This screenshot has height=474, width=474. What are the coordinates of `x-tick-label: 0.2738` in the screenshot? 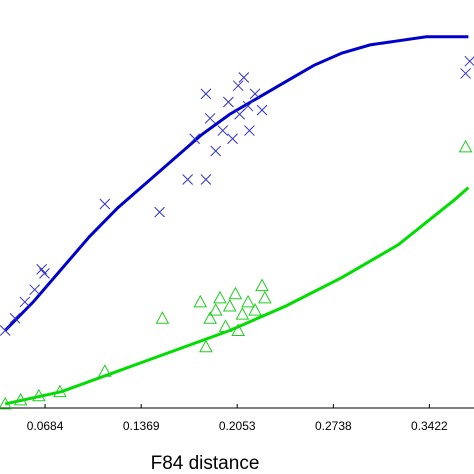 It's located at (333, 426).